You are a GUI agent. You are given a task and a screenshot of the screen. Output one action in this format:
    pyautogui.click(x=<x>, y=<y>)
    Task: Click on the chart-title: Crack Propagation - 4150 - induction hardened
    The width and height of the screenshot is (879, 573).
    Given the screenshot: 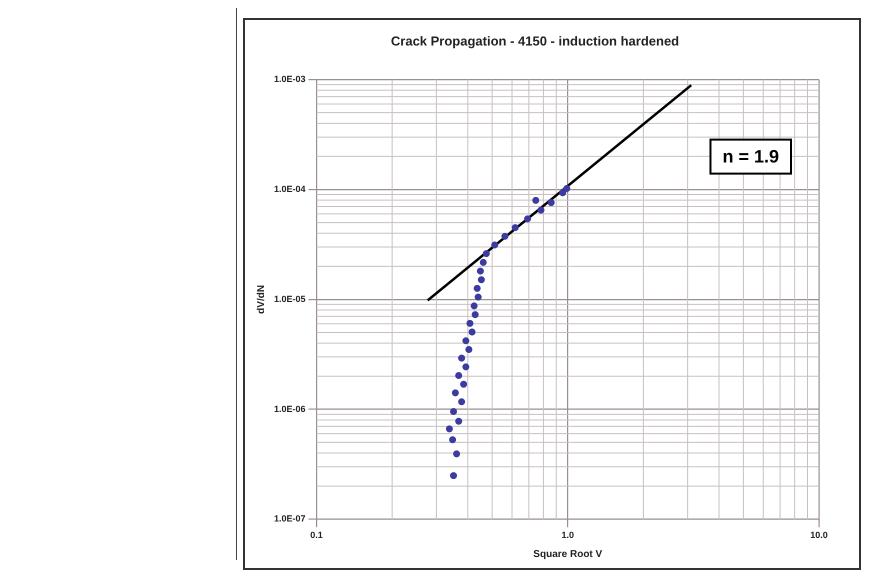 What is the action you would take?
    pyautogui.click(x=535, y=40)
    